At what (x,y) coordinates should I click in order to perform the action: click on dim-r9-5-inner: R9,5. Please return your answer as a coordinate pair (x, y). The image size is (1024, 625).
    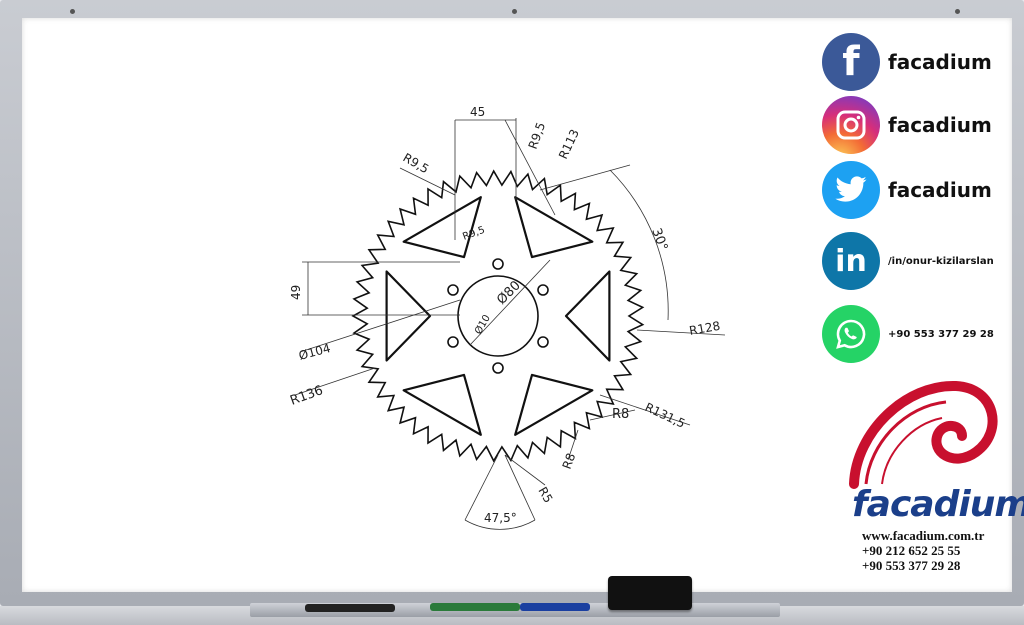
    Looking at the image, I should click on (473, 234).